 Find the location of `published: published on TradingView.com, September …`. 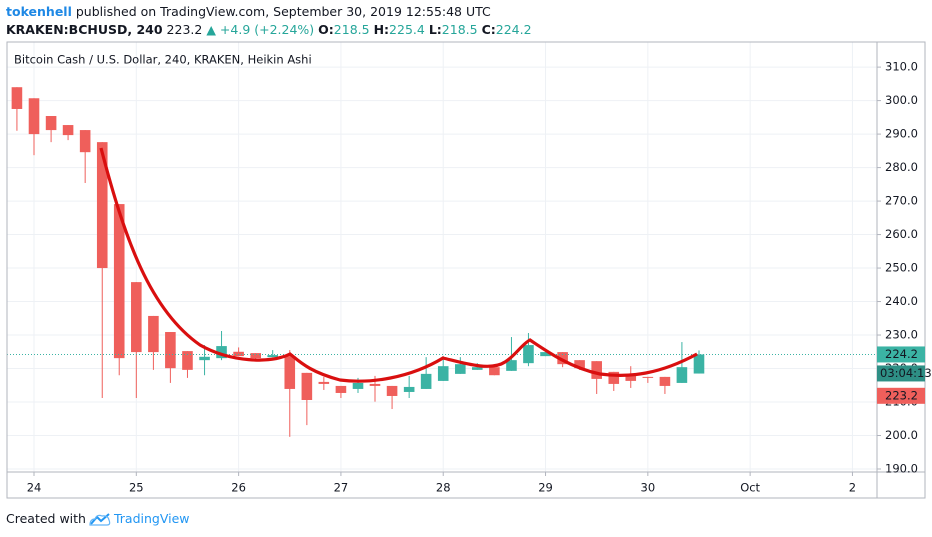

published: published on TradingView.com, September … is located at coordinates (283, 11).